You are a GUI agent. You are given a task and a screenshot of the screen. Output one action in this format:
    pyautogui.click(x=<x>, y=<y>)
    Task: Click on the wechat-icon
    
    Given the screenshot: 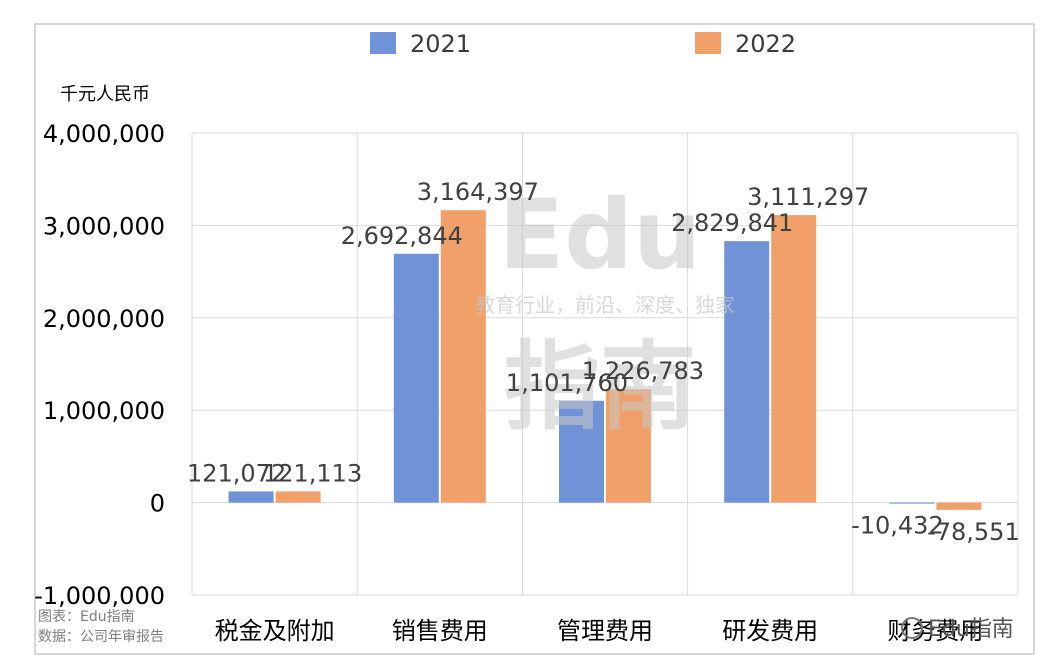 What is the action you would take?
    pyautogui.click(x=912, y=628)
    